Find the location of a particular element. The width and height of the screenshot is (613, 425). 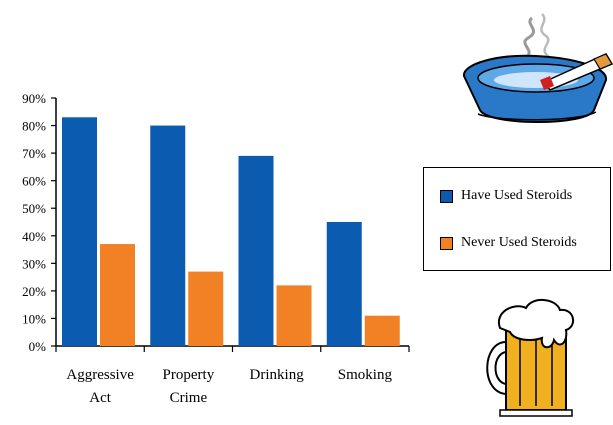

bar-property-crime-never-used-steroids is located at coordinates (206, 308).